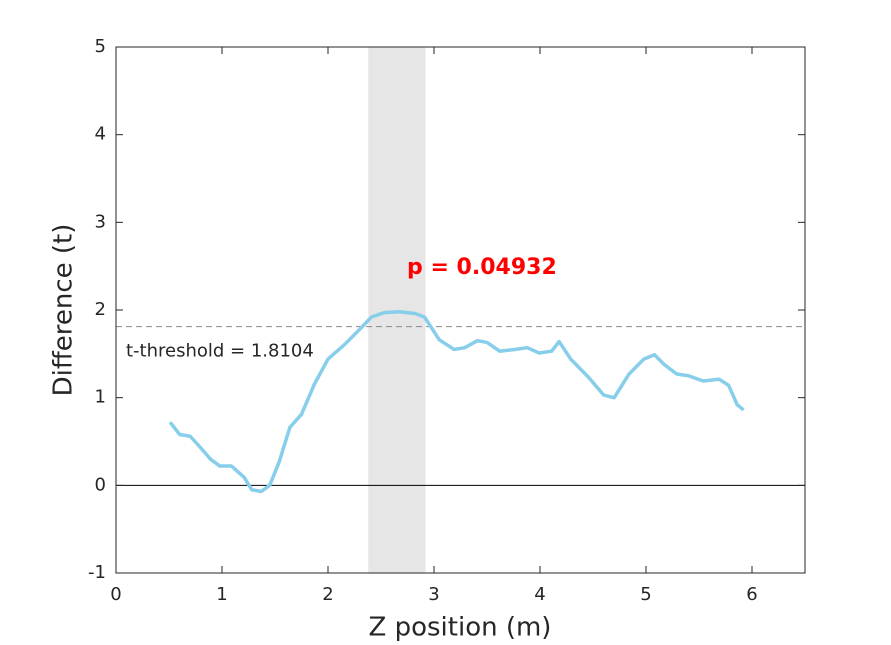 Image resolution: width=891 pixels, height=645 pixels. Describe the element at coordinates (539, 594) in the screenshot. I see `x-tick-label: 4` at that location.